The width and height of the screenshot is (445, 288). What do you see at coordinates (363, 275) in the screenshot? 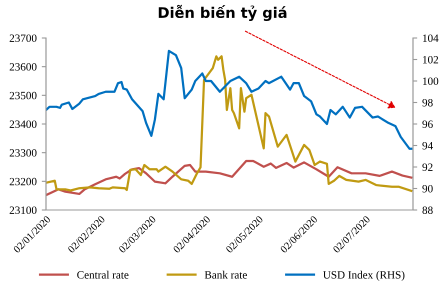
I see `legend-label: USD Index (RHS)` at bounding box center [363, 275].